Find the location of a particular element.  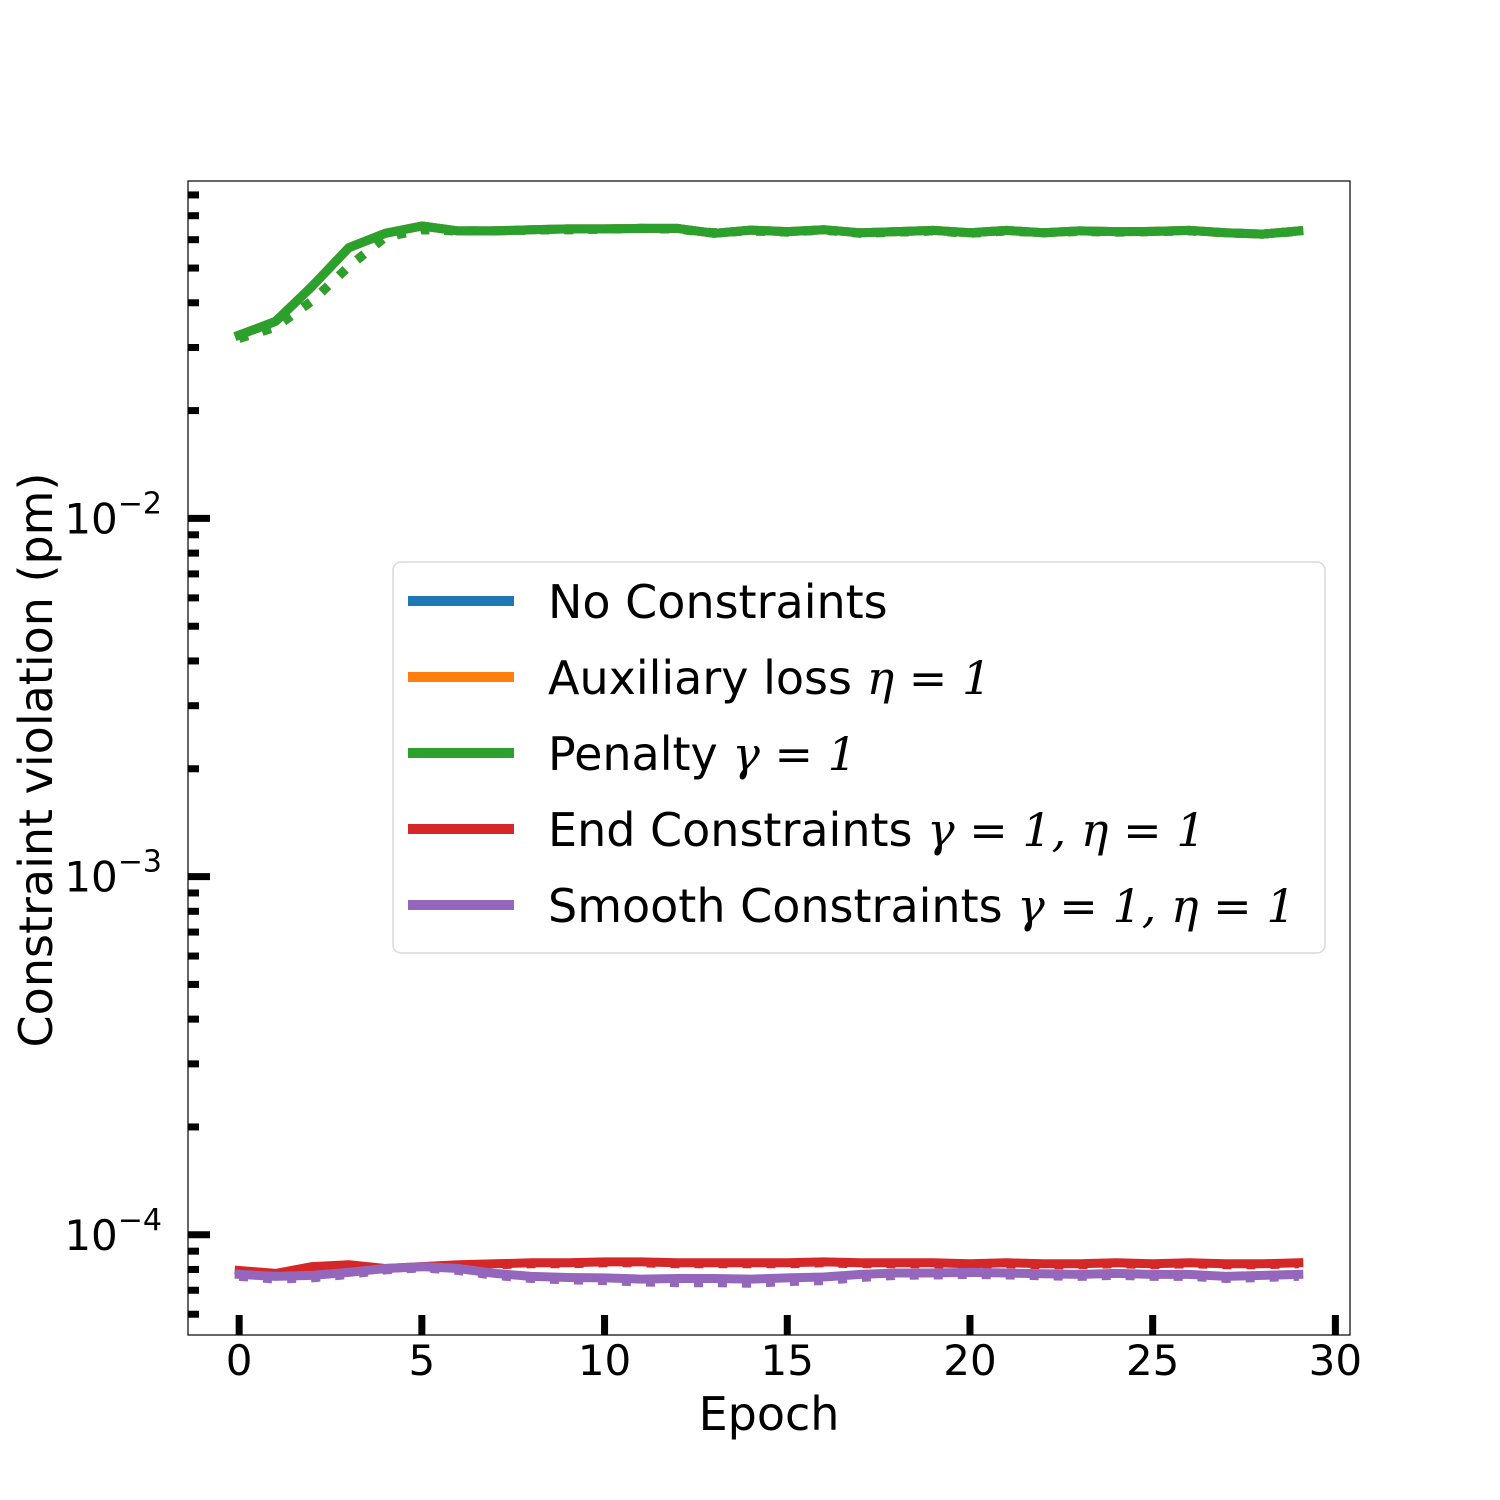

y-tick-label: 10⁻² is located at coordinates (113, 514).